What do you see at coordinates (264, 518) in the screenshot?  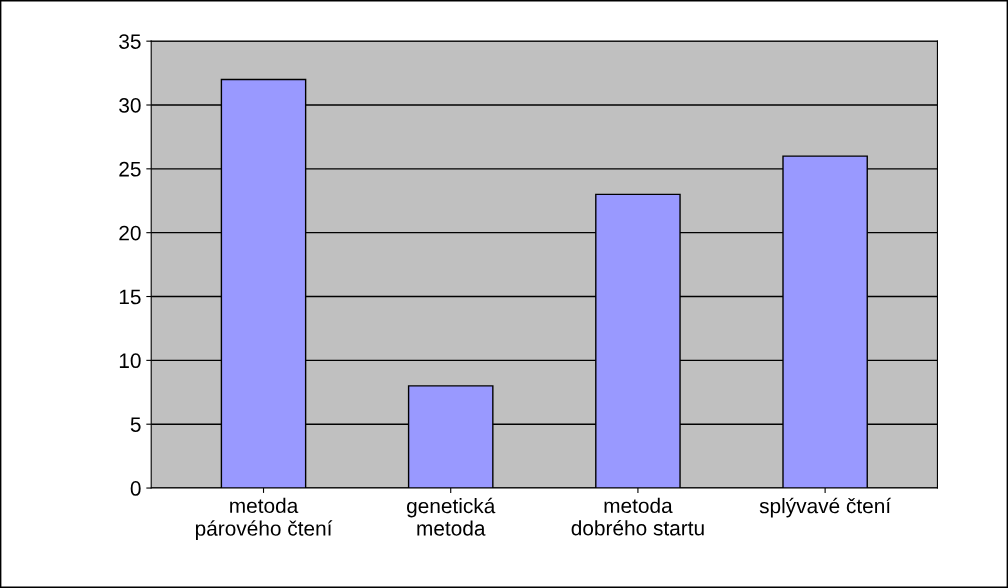 I see `x-tick-label: metoda párového čtení` at bounding box center [264, 518].